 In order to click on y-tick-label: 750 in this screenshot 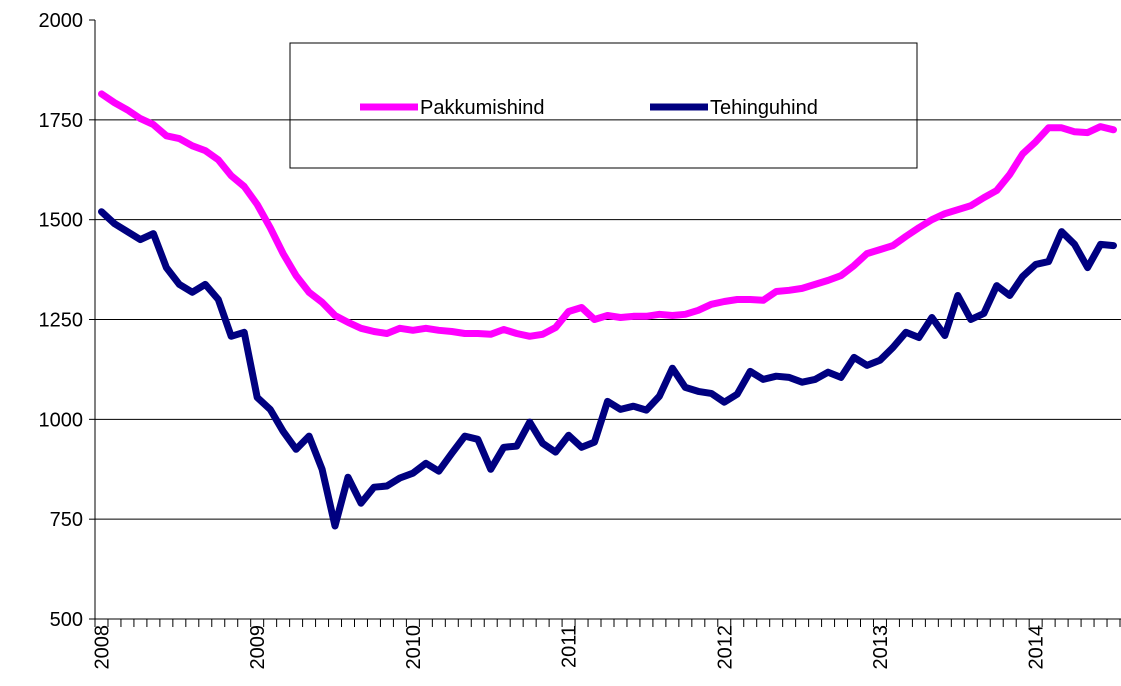, I will do `click(66, 520)`.